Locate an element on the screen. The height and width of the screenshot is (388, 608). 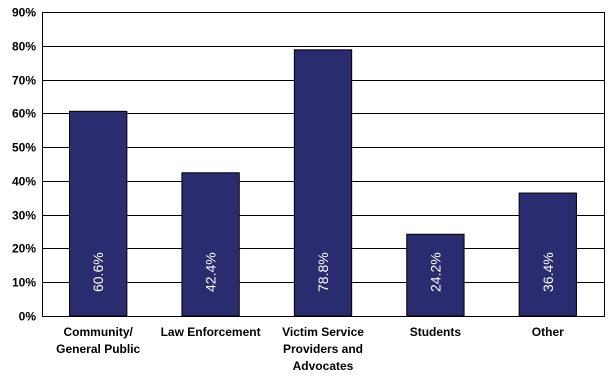
y-tick-label: 30% is located at coordinates (24, 216).